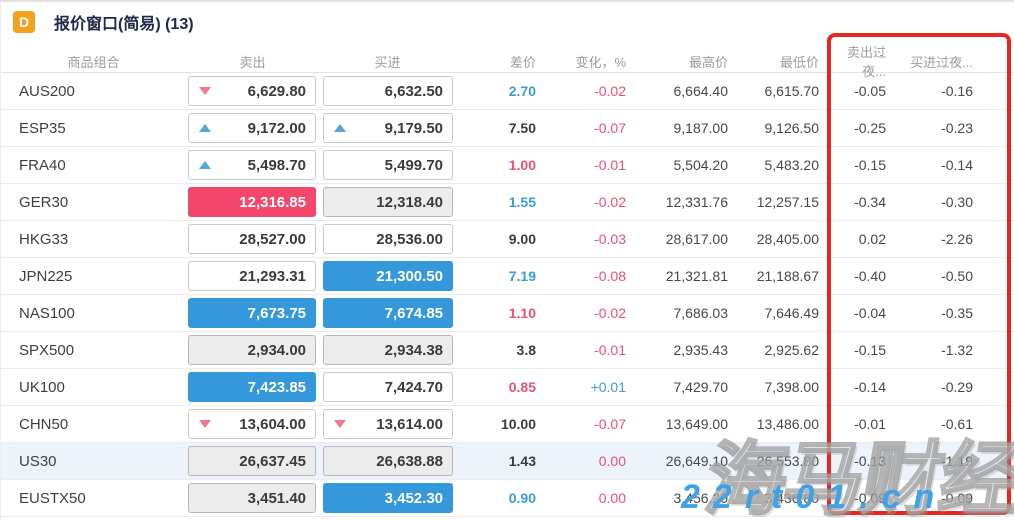  I want to click on spread-value: 1.55, so click(522, 202).